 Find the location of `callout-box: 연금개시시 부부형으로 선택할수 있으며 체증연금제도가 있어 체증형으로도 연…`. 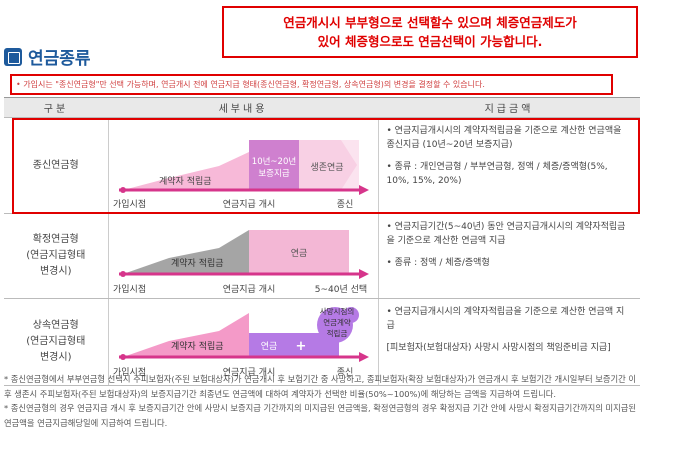

callout-box: 연금개시시 부부형으로 선택할수 있으며 체증연금제도가 있어 체증형으로도 연… is located at coordinates (430, 32).